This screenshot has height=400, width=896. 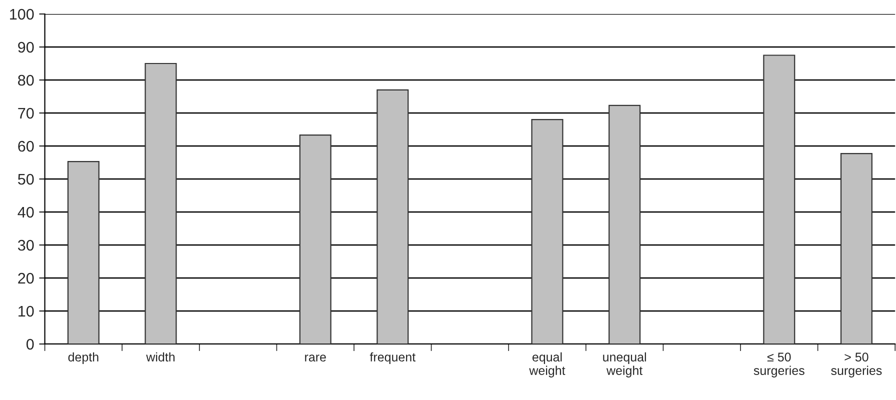 I want to click on y-tick-label: 70, so click(x=26, y=113).